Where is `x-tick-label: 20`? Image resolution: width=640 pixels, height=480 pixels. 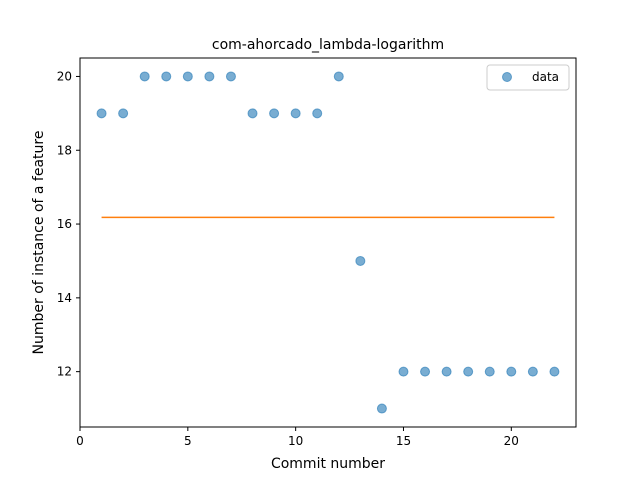 x-tick-label: 20 is located at coordinates (511, 441).